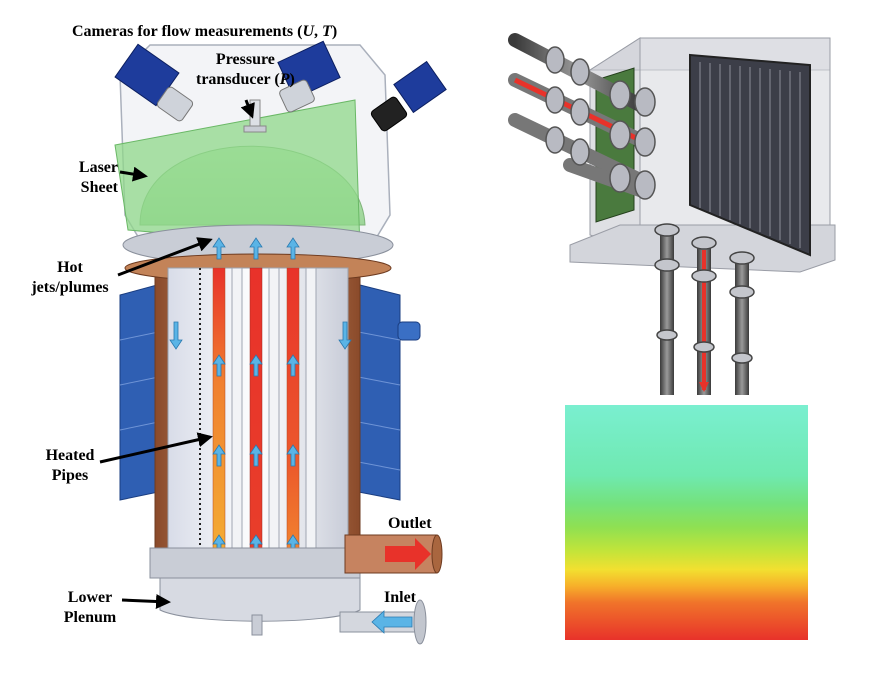 This screenshot has width=874, height=685. Describe the element at coordinates (260, 599) in the screenshot. I see `lower-plenum` at that location.